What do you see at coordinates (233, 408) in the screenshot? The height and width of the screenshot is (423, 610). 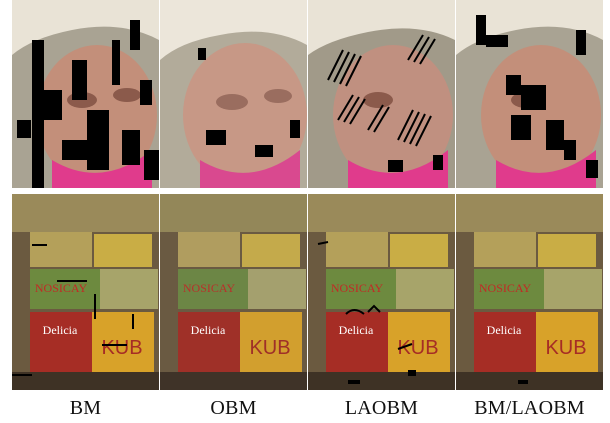 I see `caption-obm: OBM` at bounding box center [233, 408].